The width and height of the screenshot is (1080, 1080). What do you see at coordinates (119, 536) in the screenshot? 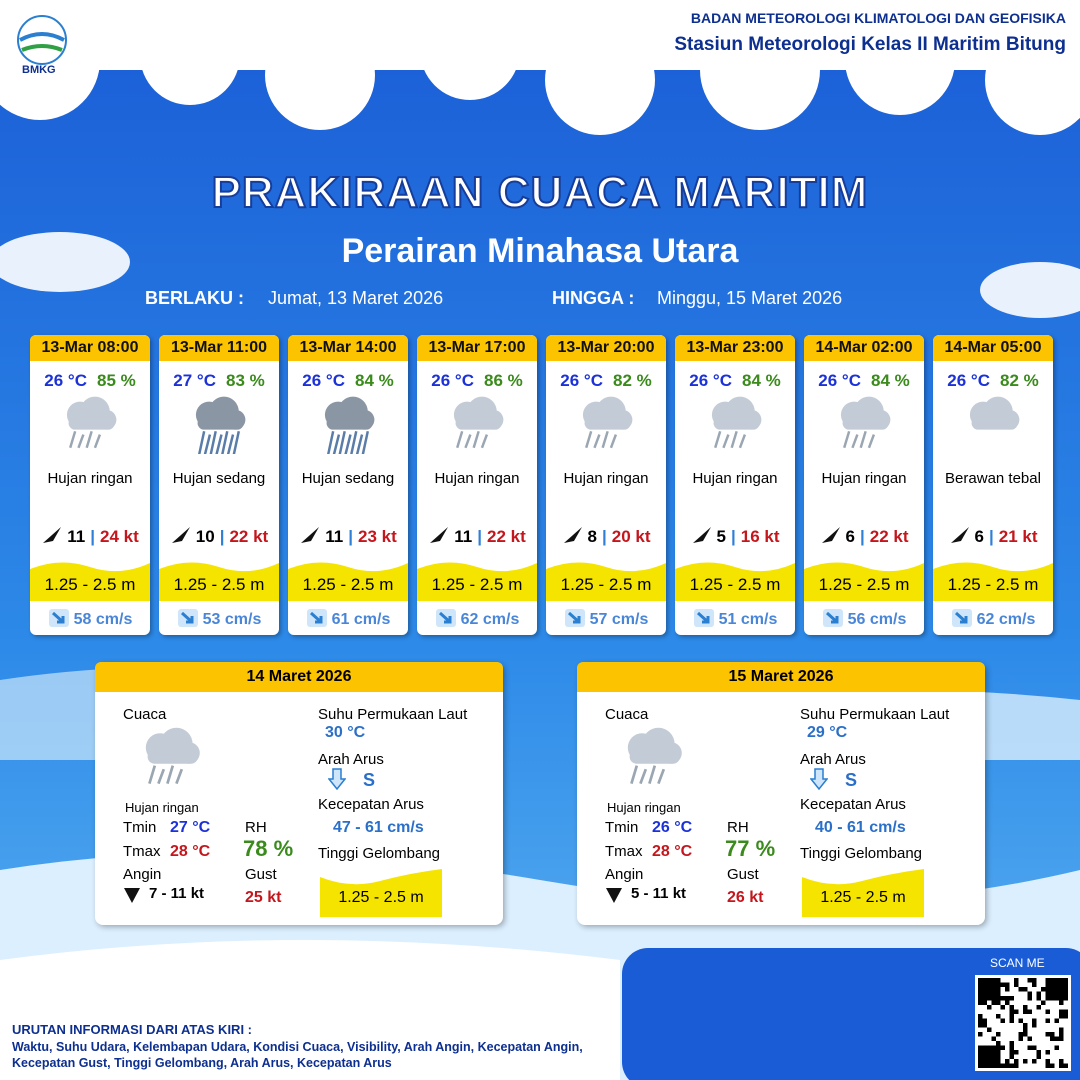
I see `gust: 24 kt` at bounding box center [119, 536].